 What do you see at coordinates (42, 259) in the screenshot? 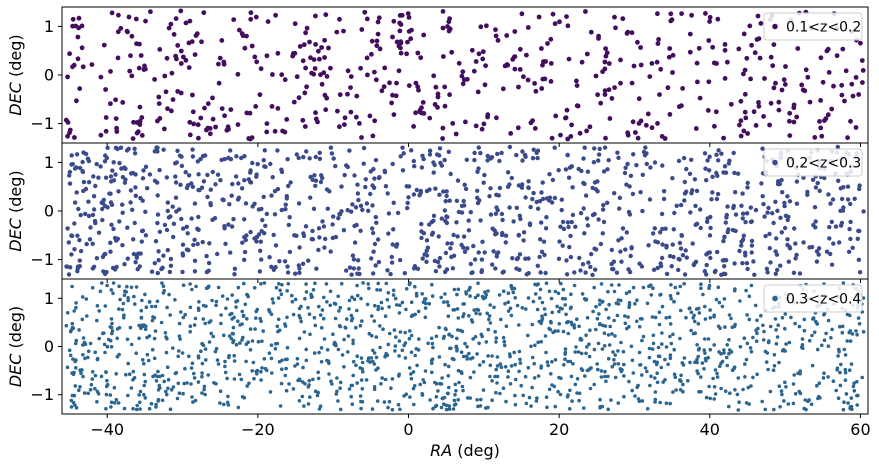
I see `y-tick-label: −1` at bounding box center [42, 259].